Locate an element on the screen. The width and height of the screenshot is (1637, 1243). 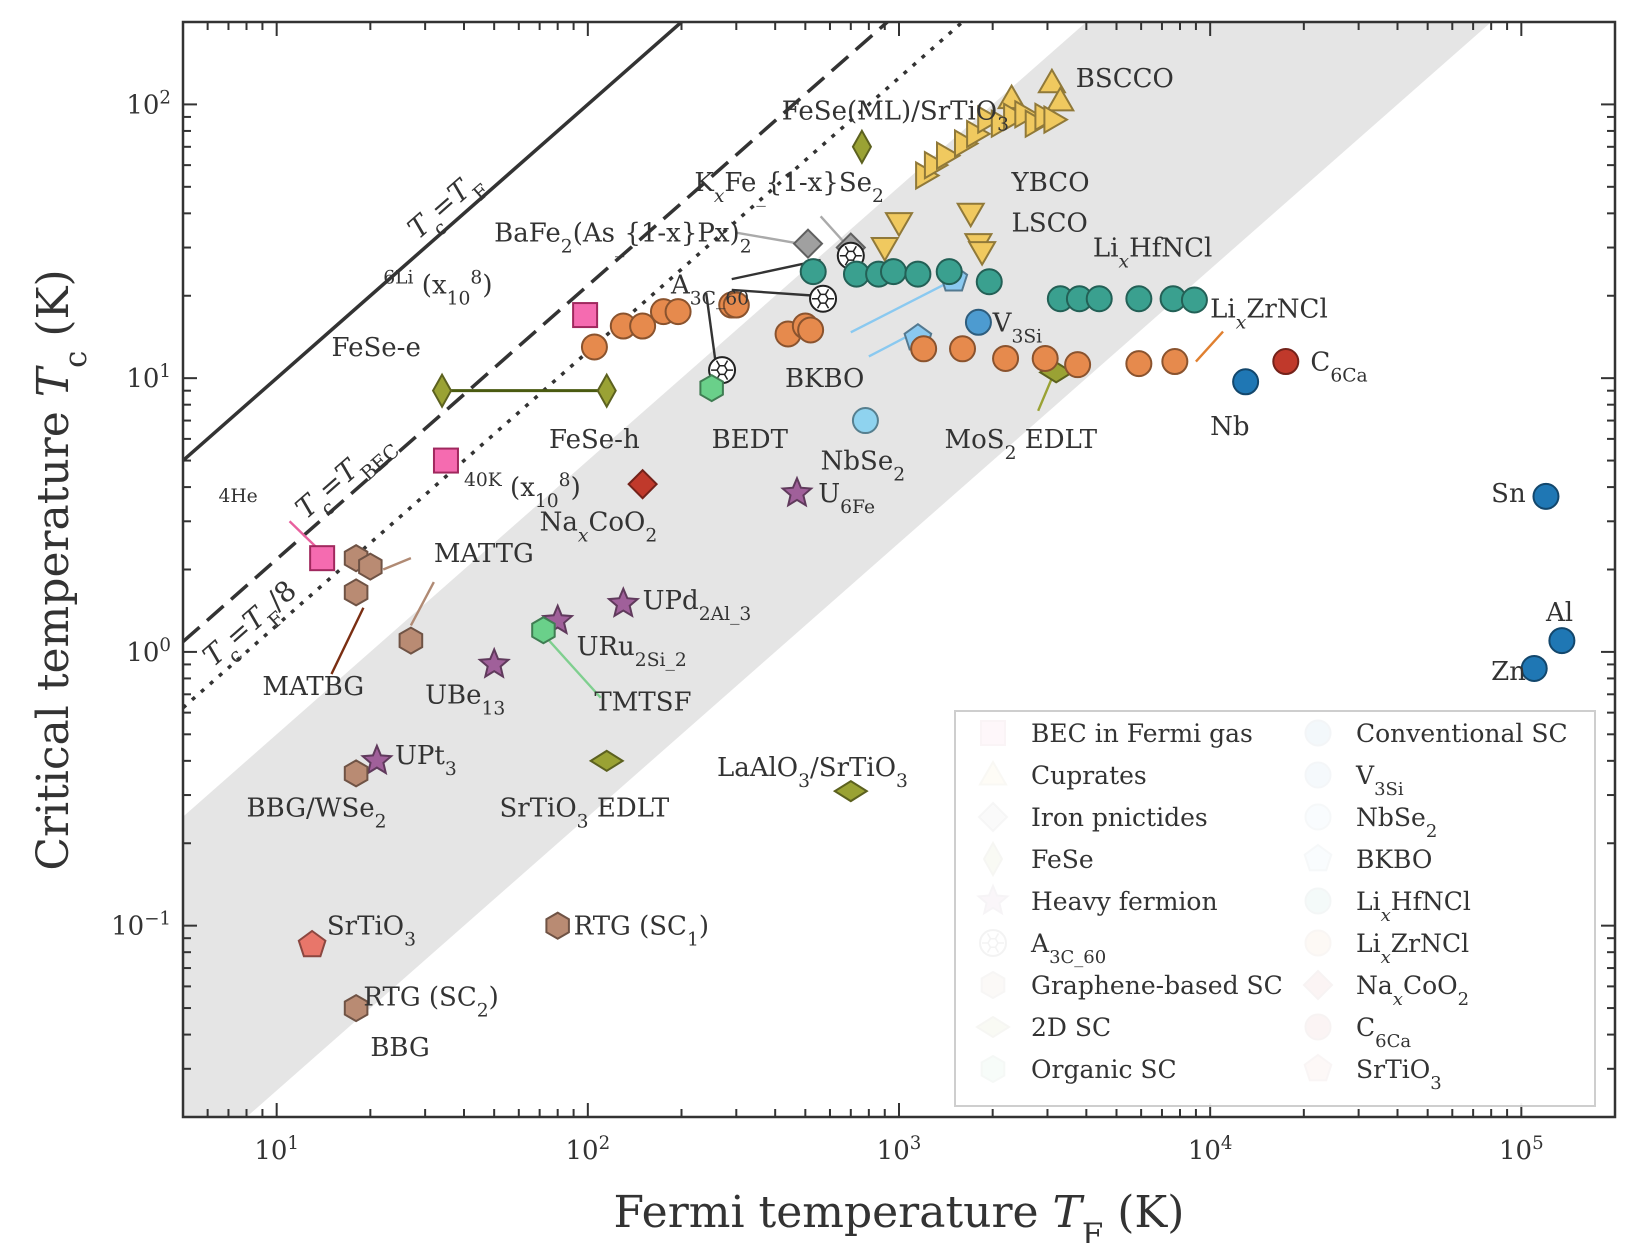
legend-label-nbse2: NbSe2 is located at coordinates (1396, 822).